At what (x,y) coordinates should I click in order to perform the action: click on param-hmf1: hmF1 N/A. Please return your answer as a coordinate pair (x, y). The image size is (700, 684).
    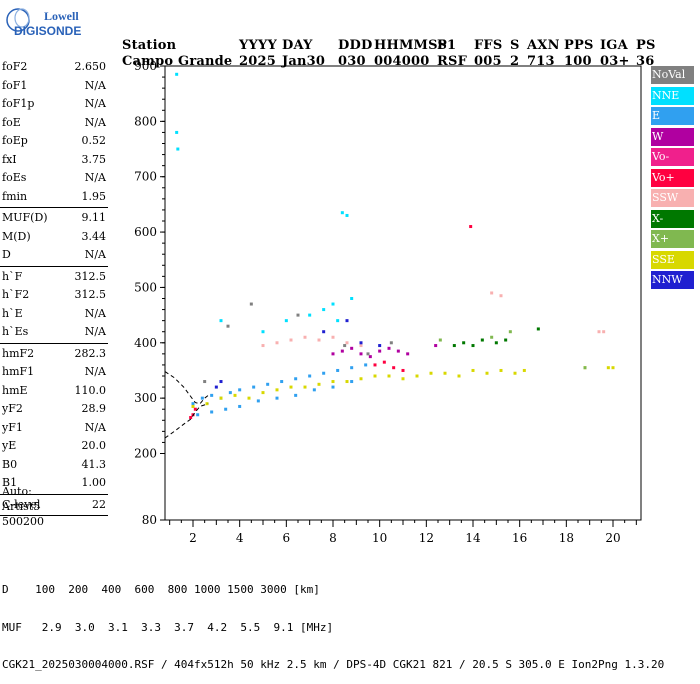
    Looking at the image, I should click on (55, 372).